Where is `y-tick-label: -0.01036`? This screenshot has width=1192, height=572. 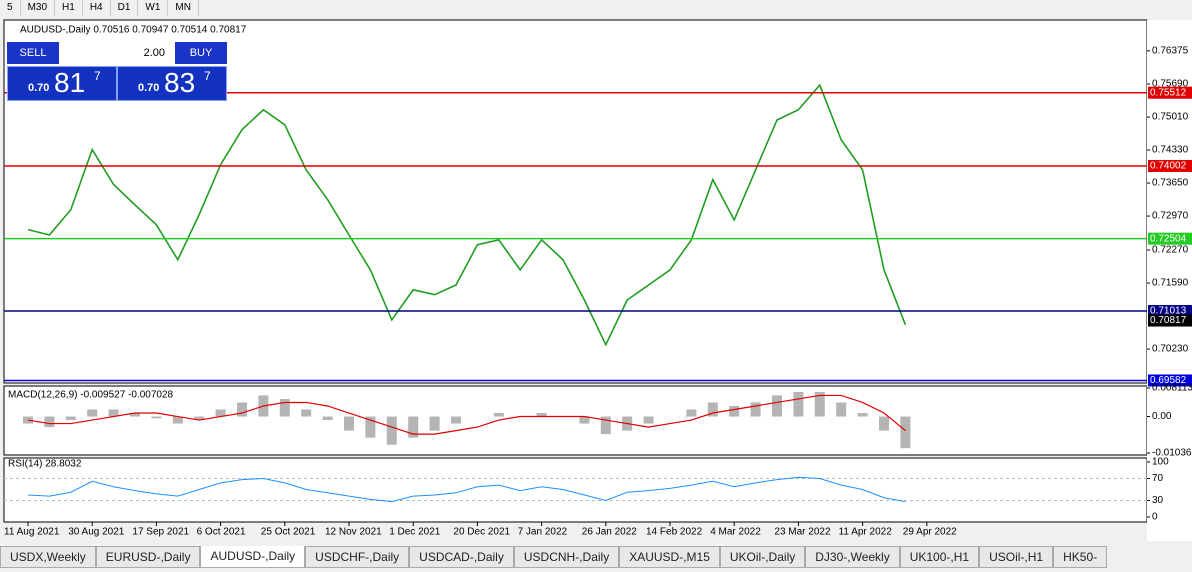
y-tick-label: -0.01036 is located at coordinates (1172, 453).